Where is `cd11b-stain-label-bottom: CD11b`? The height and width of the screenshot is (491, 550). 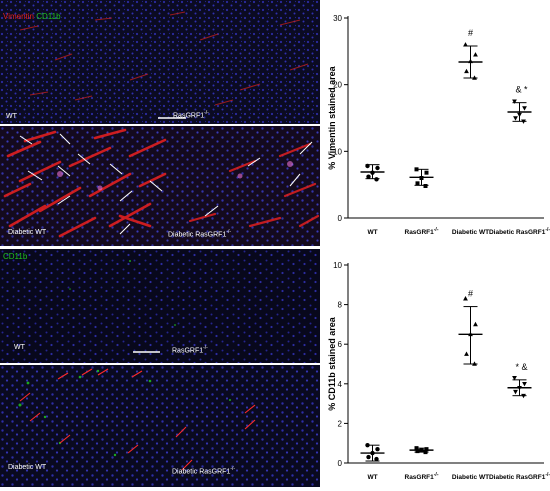 cd11b-stain-label-bottom: CD11b is located at coordinates (15, 256).